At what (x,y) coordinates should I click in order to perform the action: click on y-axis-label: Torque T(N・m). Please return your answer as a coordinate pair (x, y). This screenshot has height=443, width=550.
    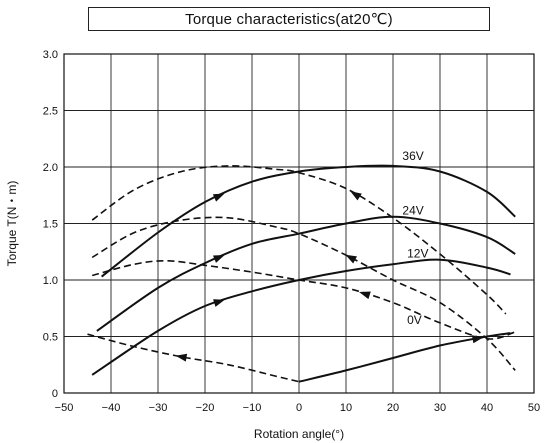
    Looking at the image, I should click on (12, 224).